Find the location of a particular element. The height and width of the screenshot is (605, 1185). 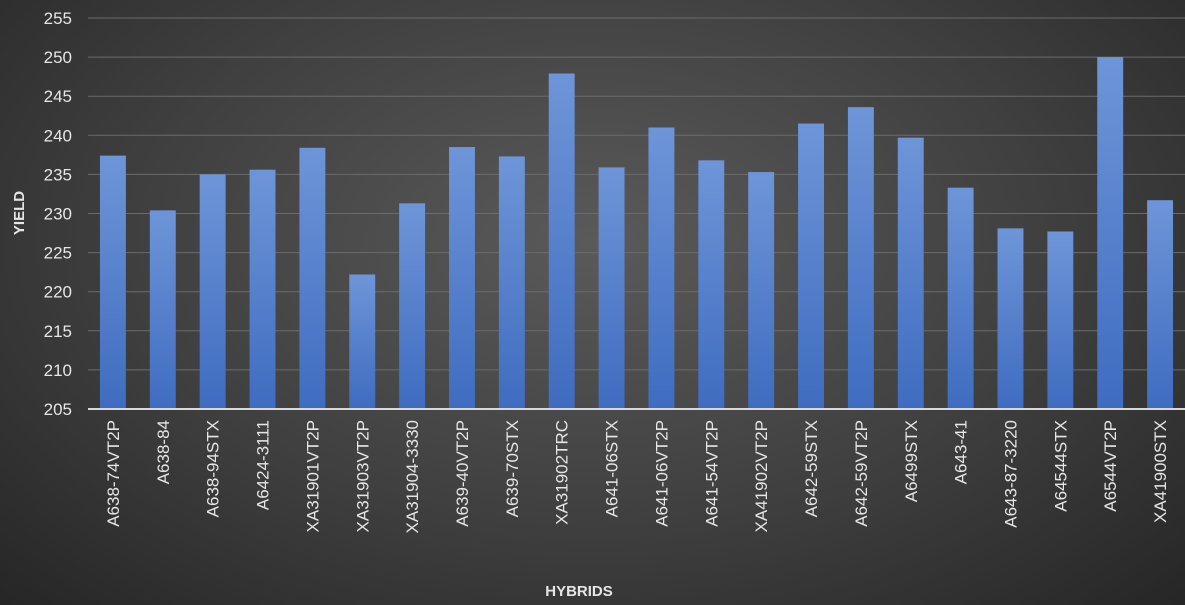

y-axis-title: YIELD is located at coordinates (19, 213).